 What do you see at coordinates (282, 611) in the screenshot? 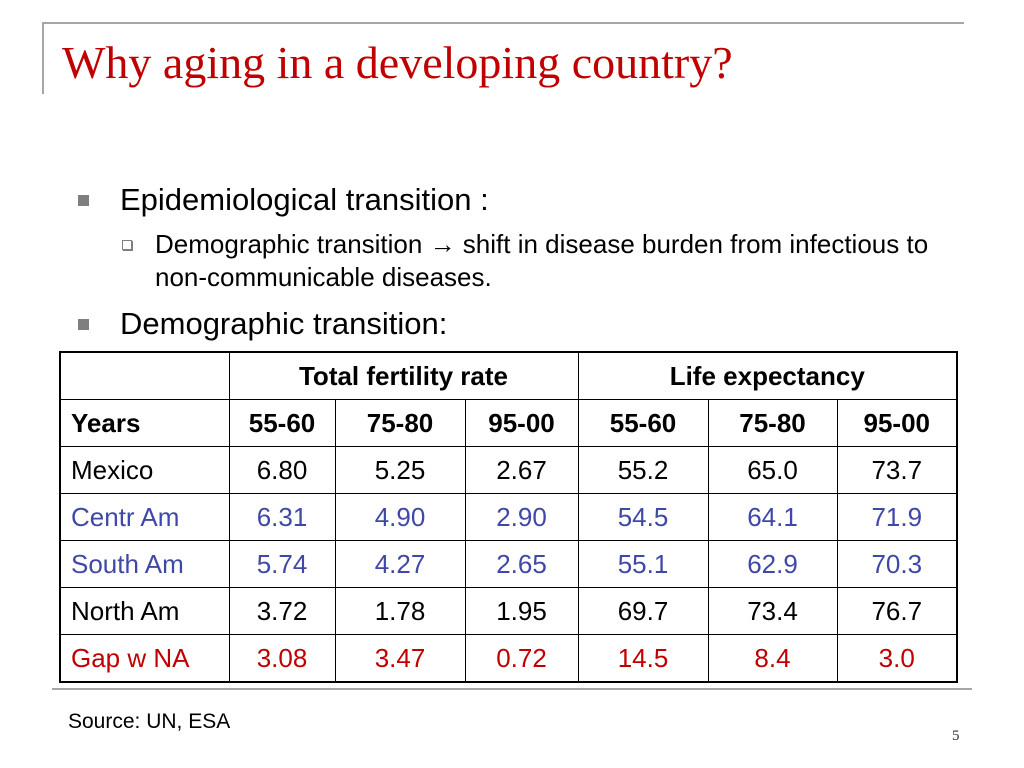
I see `table-cell: 3.72` at bounding box center [282, 611].